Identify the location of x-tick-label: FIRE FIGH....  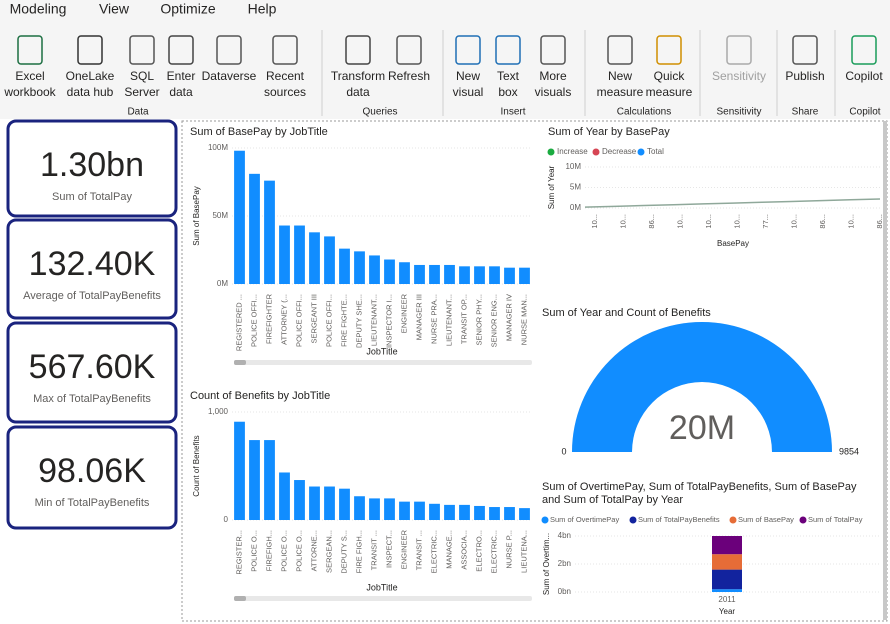
(358, 551).